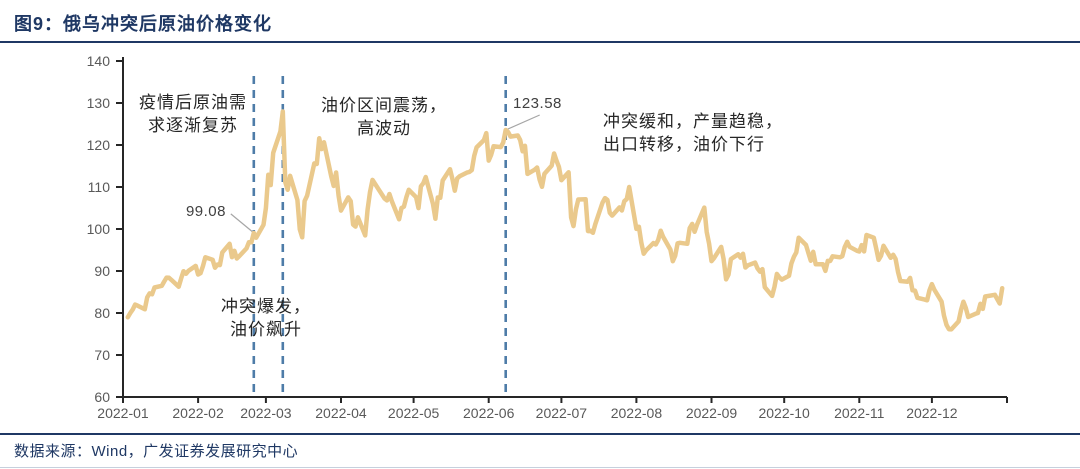  I want to click on x-axis-tick-label: 2022-06, so click(489, 413).